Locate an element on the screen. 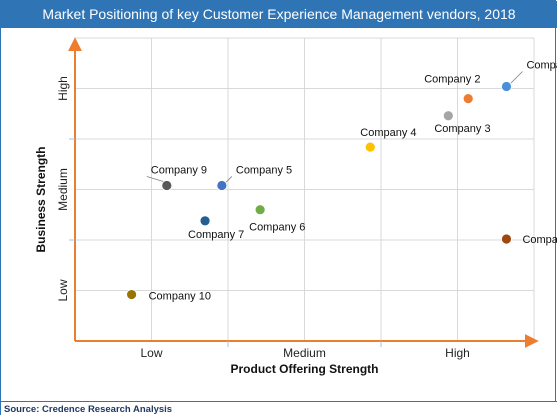 This screenshot has height=417, width=558. point-label: Company 3 is located at coordinates (462, 129).